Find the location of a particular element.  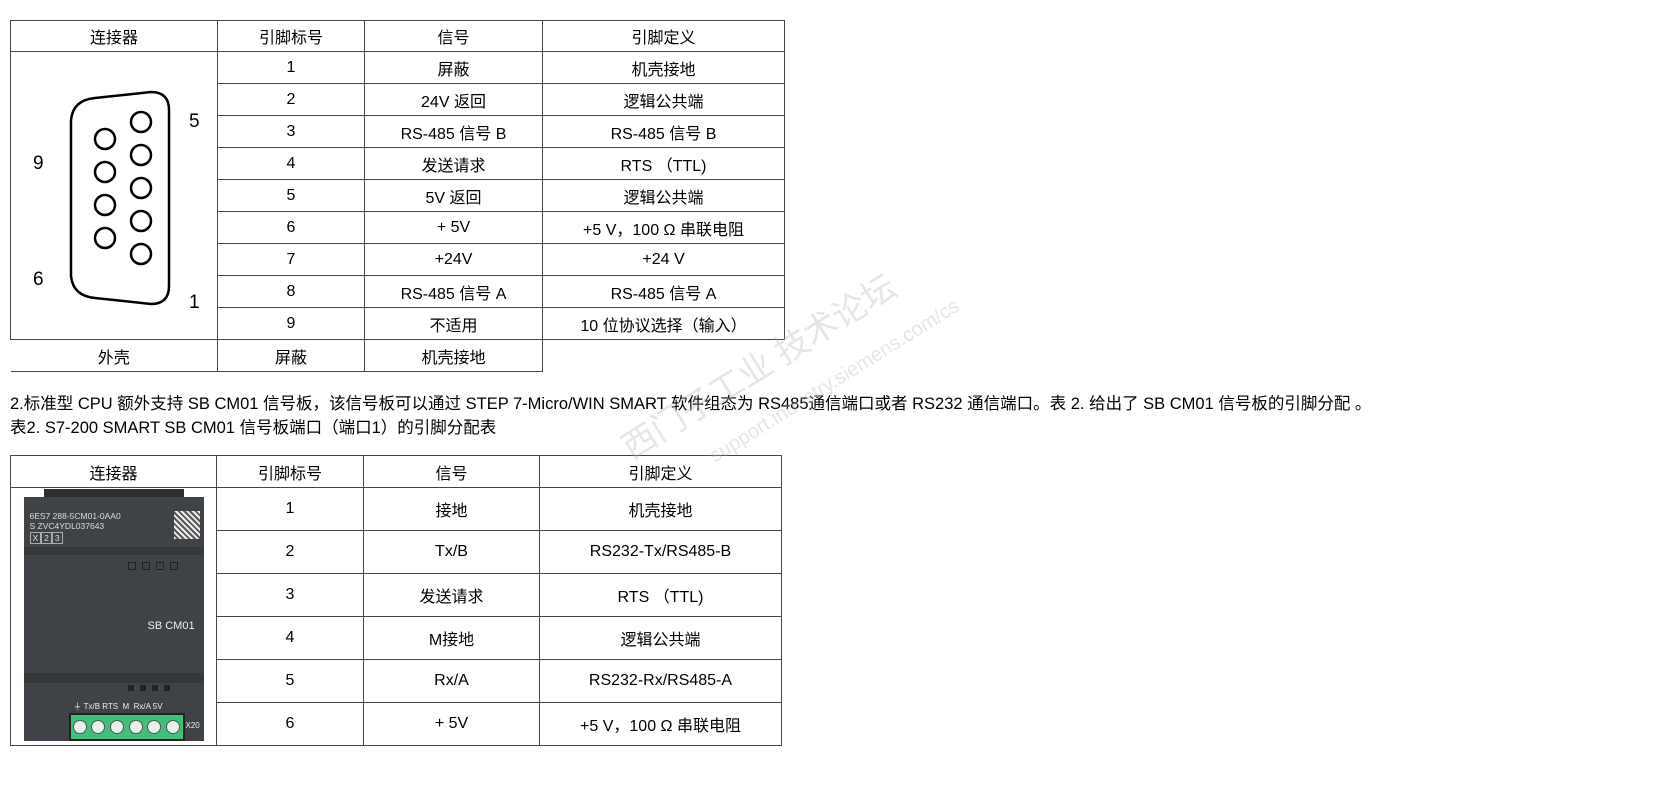

pin-number: 9 is located at coordinates (291, 324).